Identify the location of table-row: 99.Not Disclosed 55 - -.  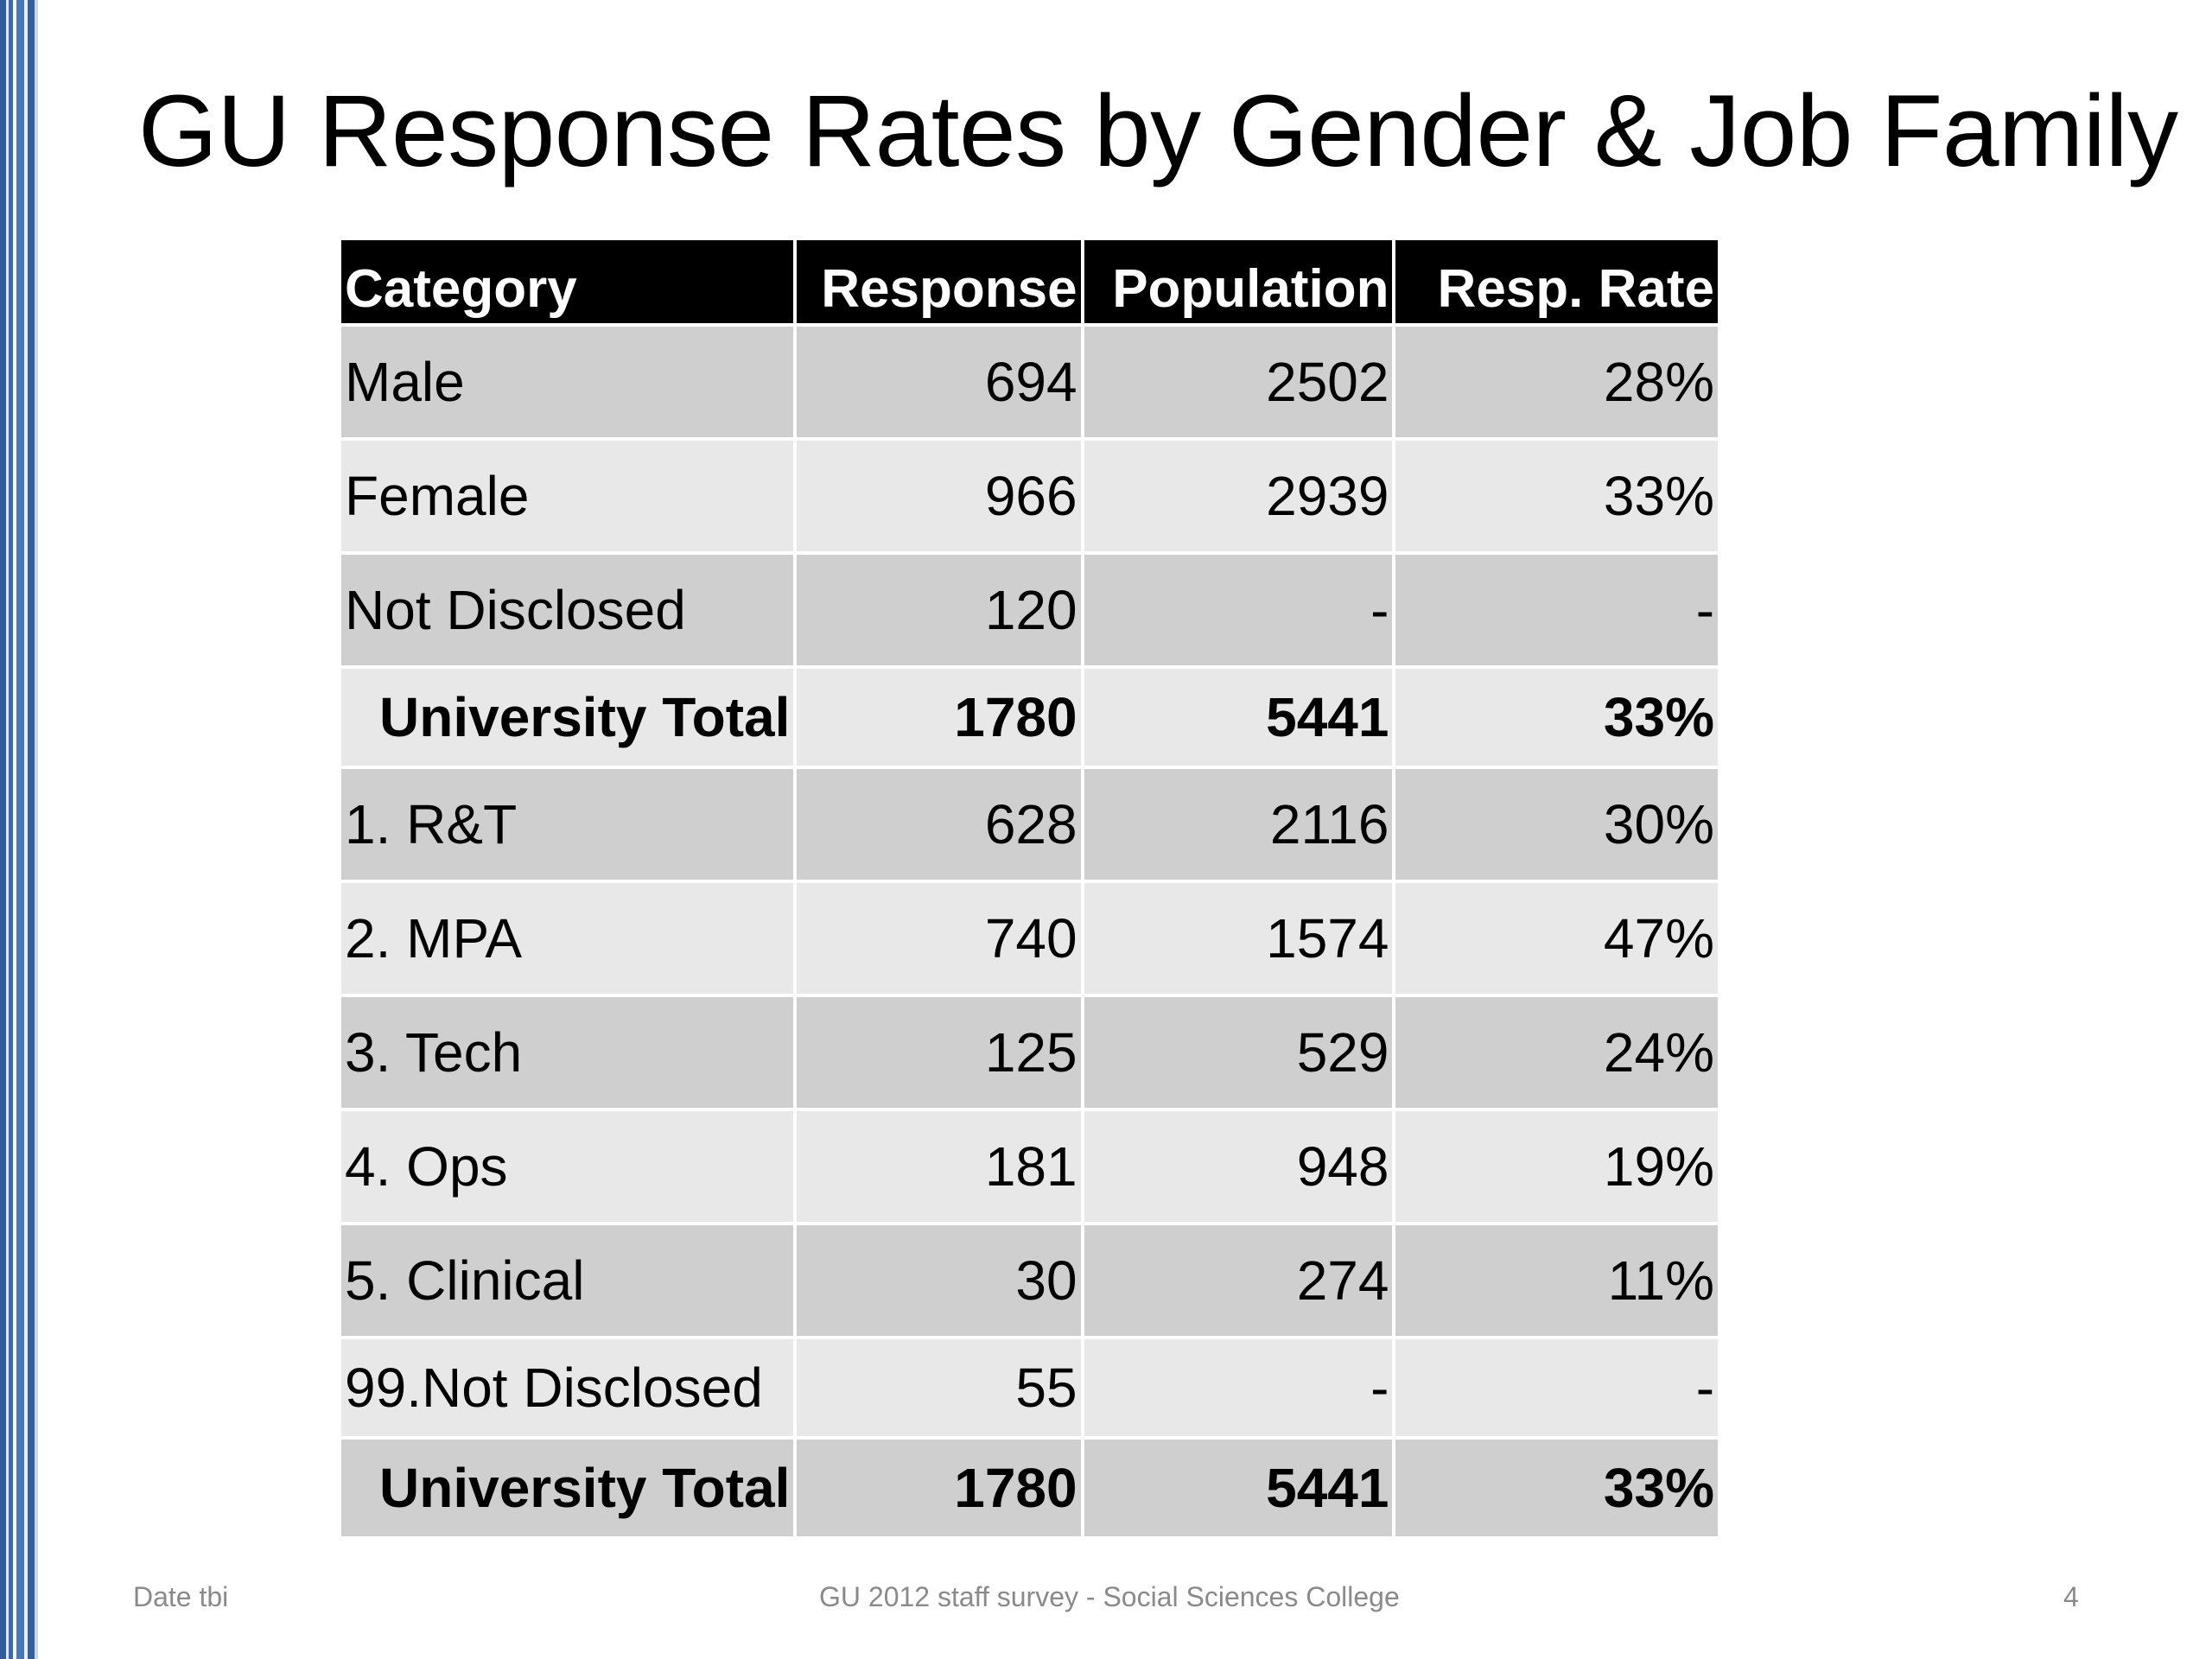
(1029, 1387).